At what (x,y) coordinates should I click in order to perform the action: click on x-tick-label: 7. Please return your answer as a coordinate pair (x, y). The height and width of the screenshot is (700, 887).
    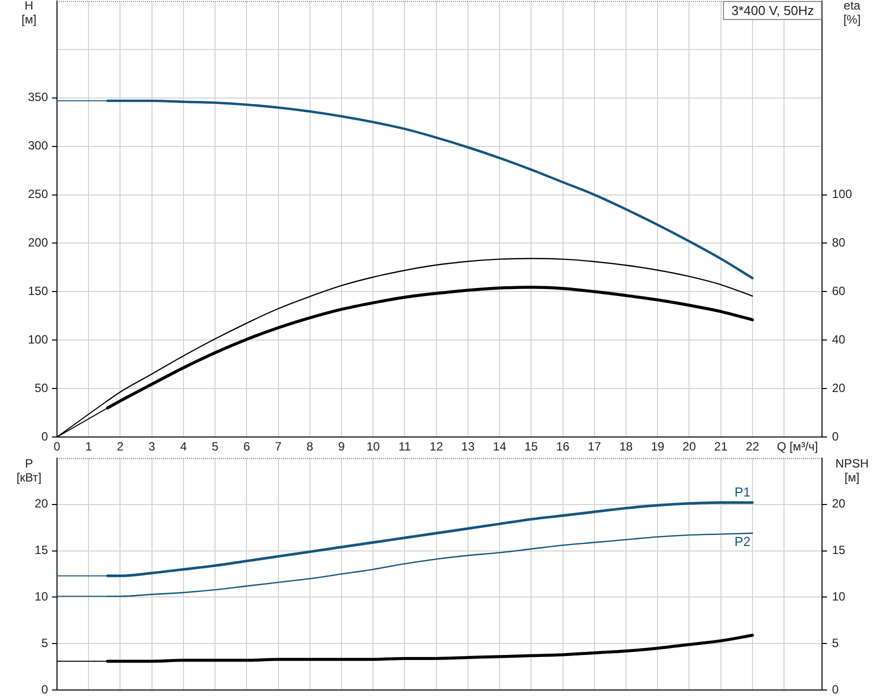
    Looking at the image, I should click on (278, 447).